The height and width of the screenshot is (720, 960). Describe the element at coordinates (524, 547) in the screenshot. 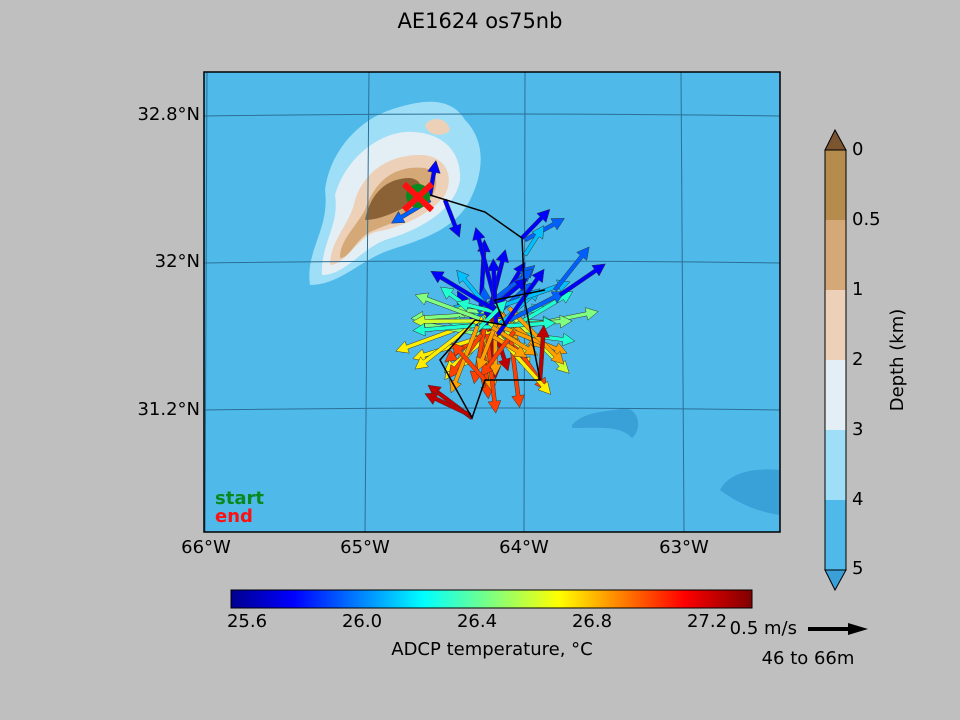

I see `lon-label: 64°W` at that location.